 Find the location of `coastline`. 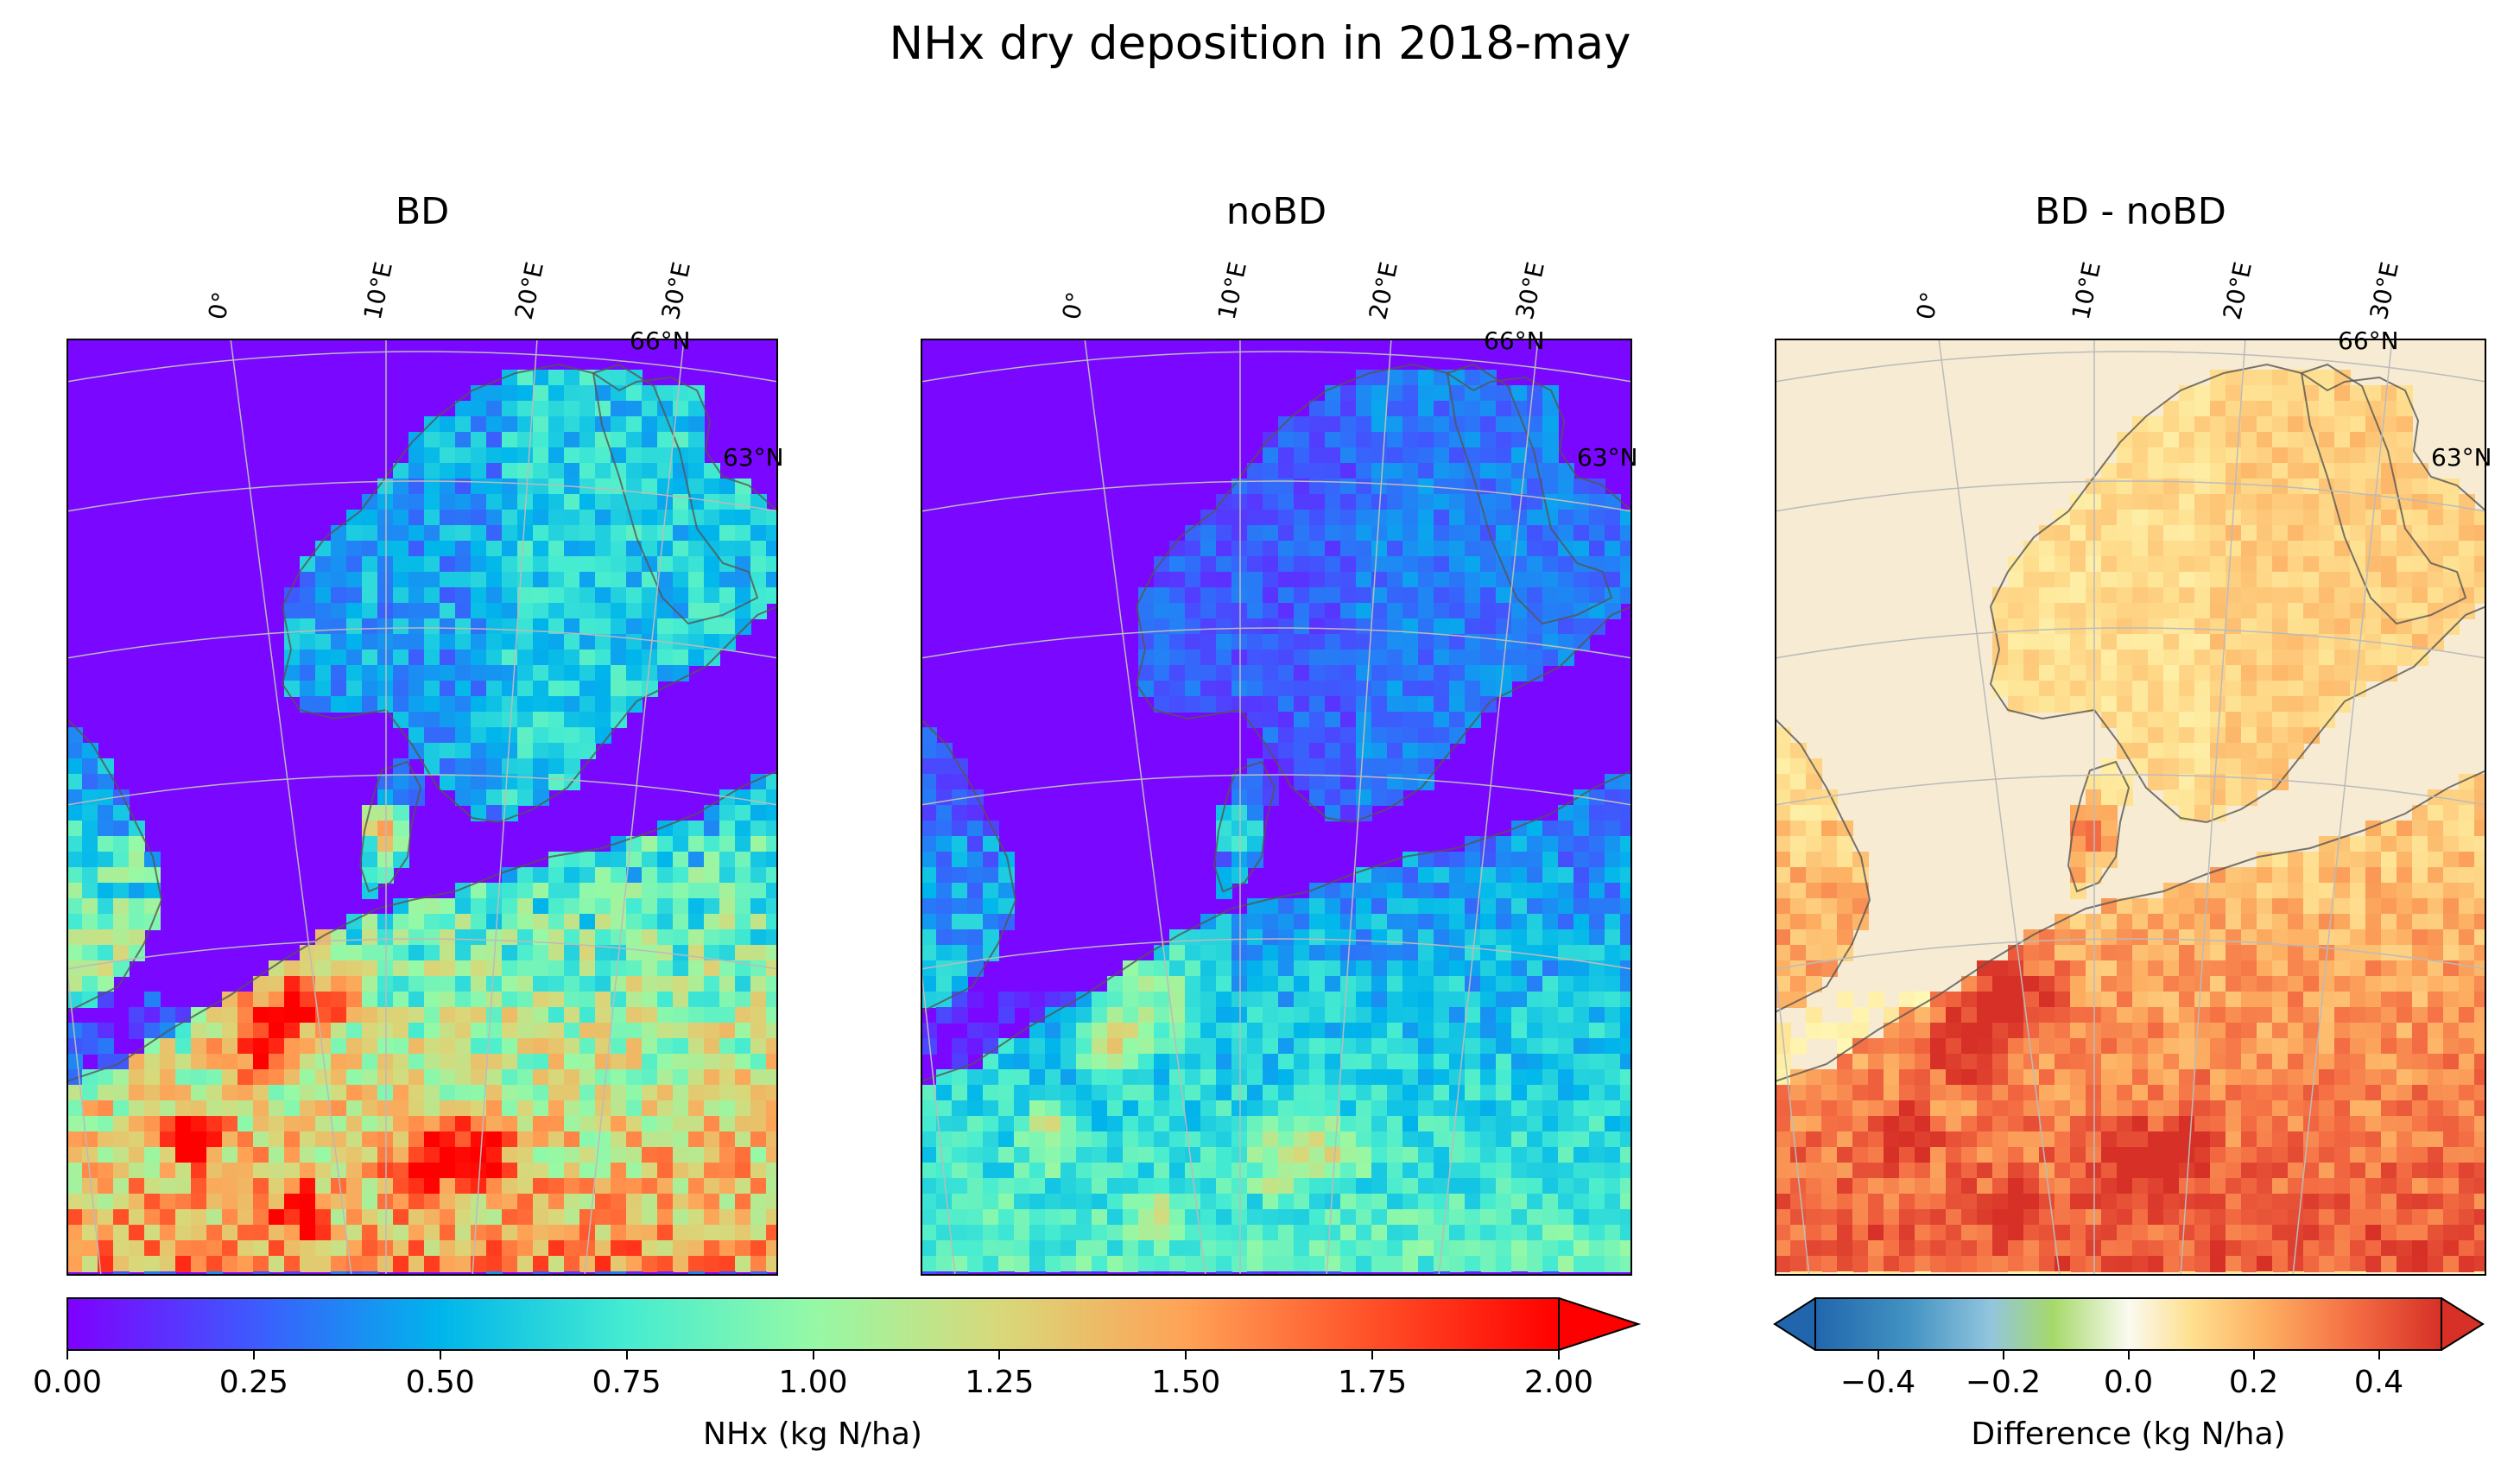

coastline is located at coordinates (1245, 826).